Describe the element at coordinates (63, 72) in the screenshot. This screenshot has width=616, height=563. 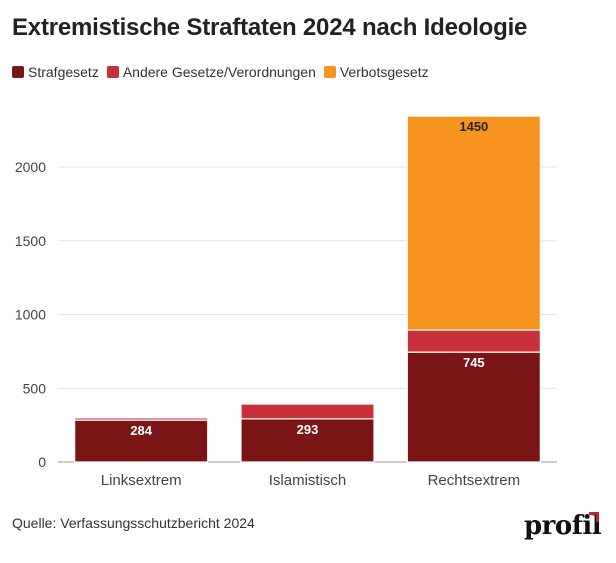
I see `legend-label-strafgesetz: Strafgesetz` at that location.